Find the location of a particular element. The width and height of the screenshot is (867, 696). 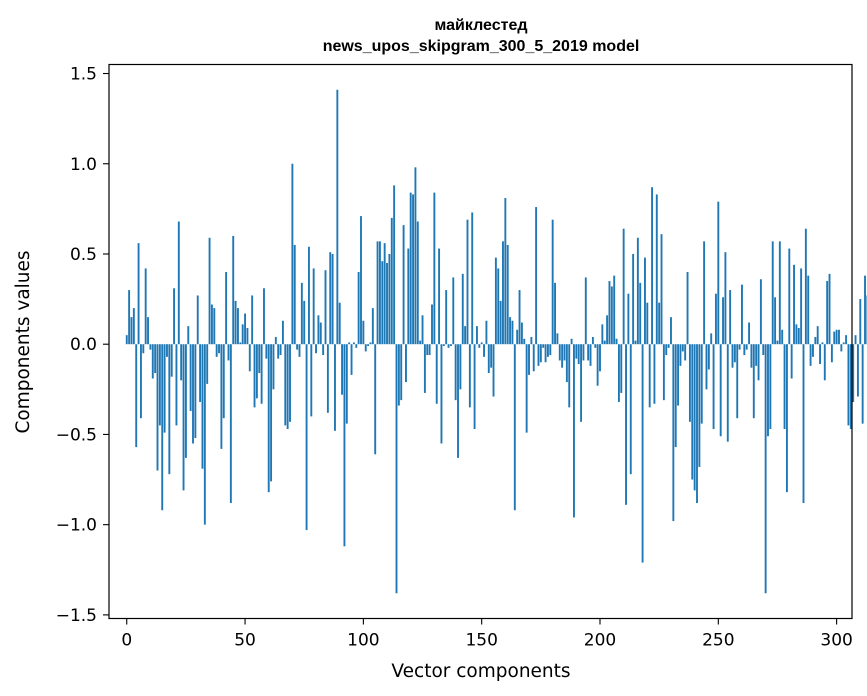

y-tick-label: 0.0 is located at coordinates (83, 345).